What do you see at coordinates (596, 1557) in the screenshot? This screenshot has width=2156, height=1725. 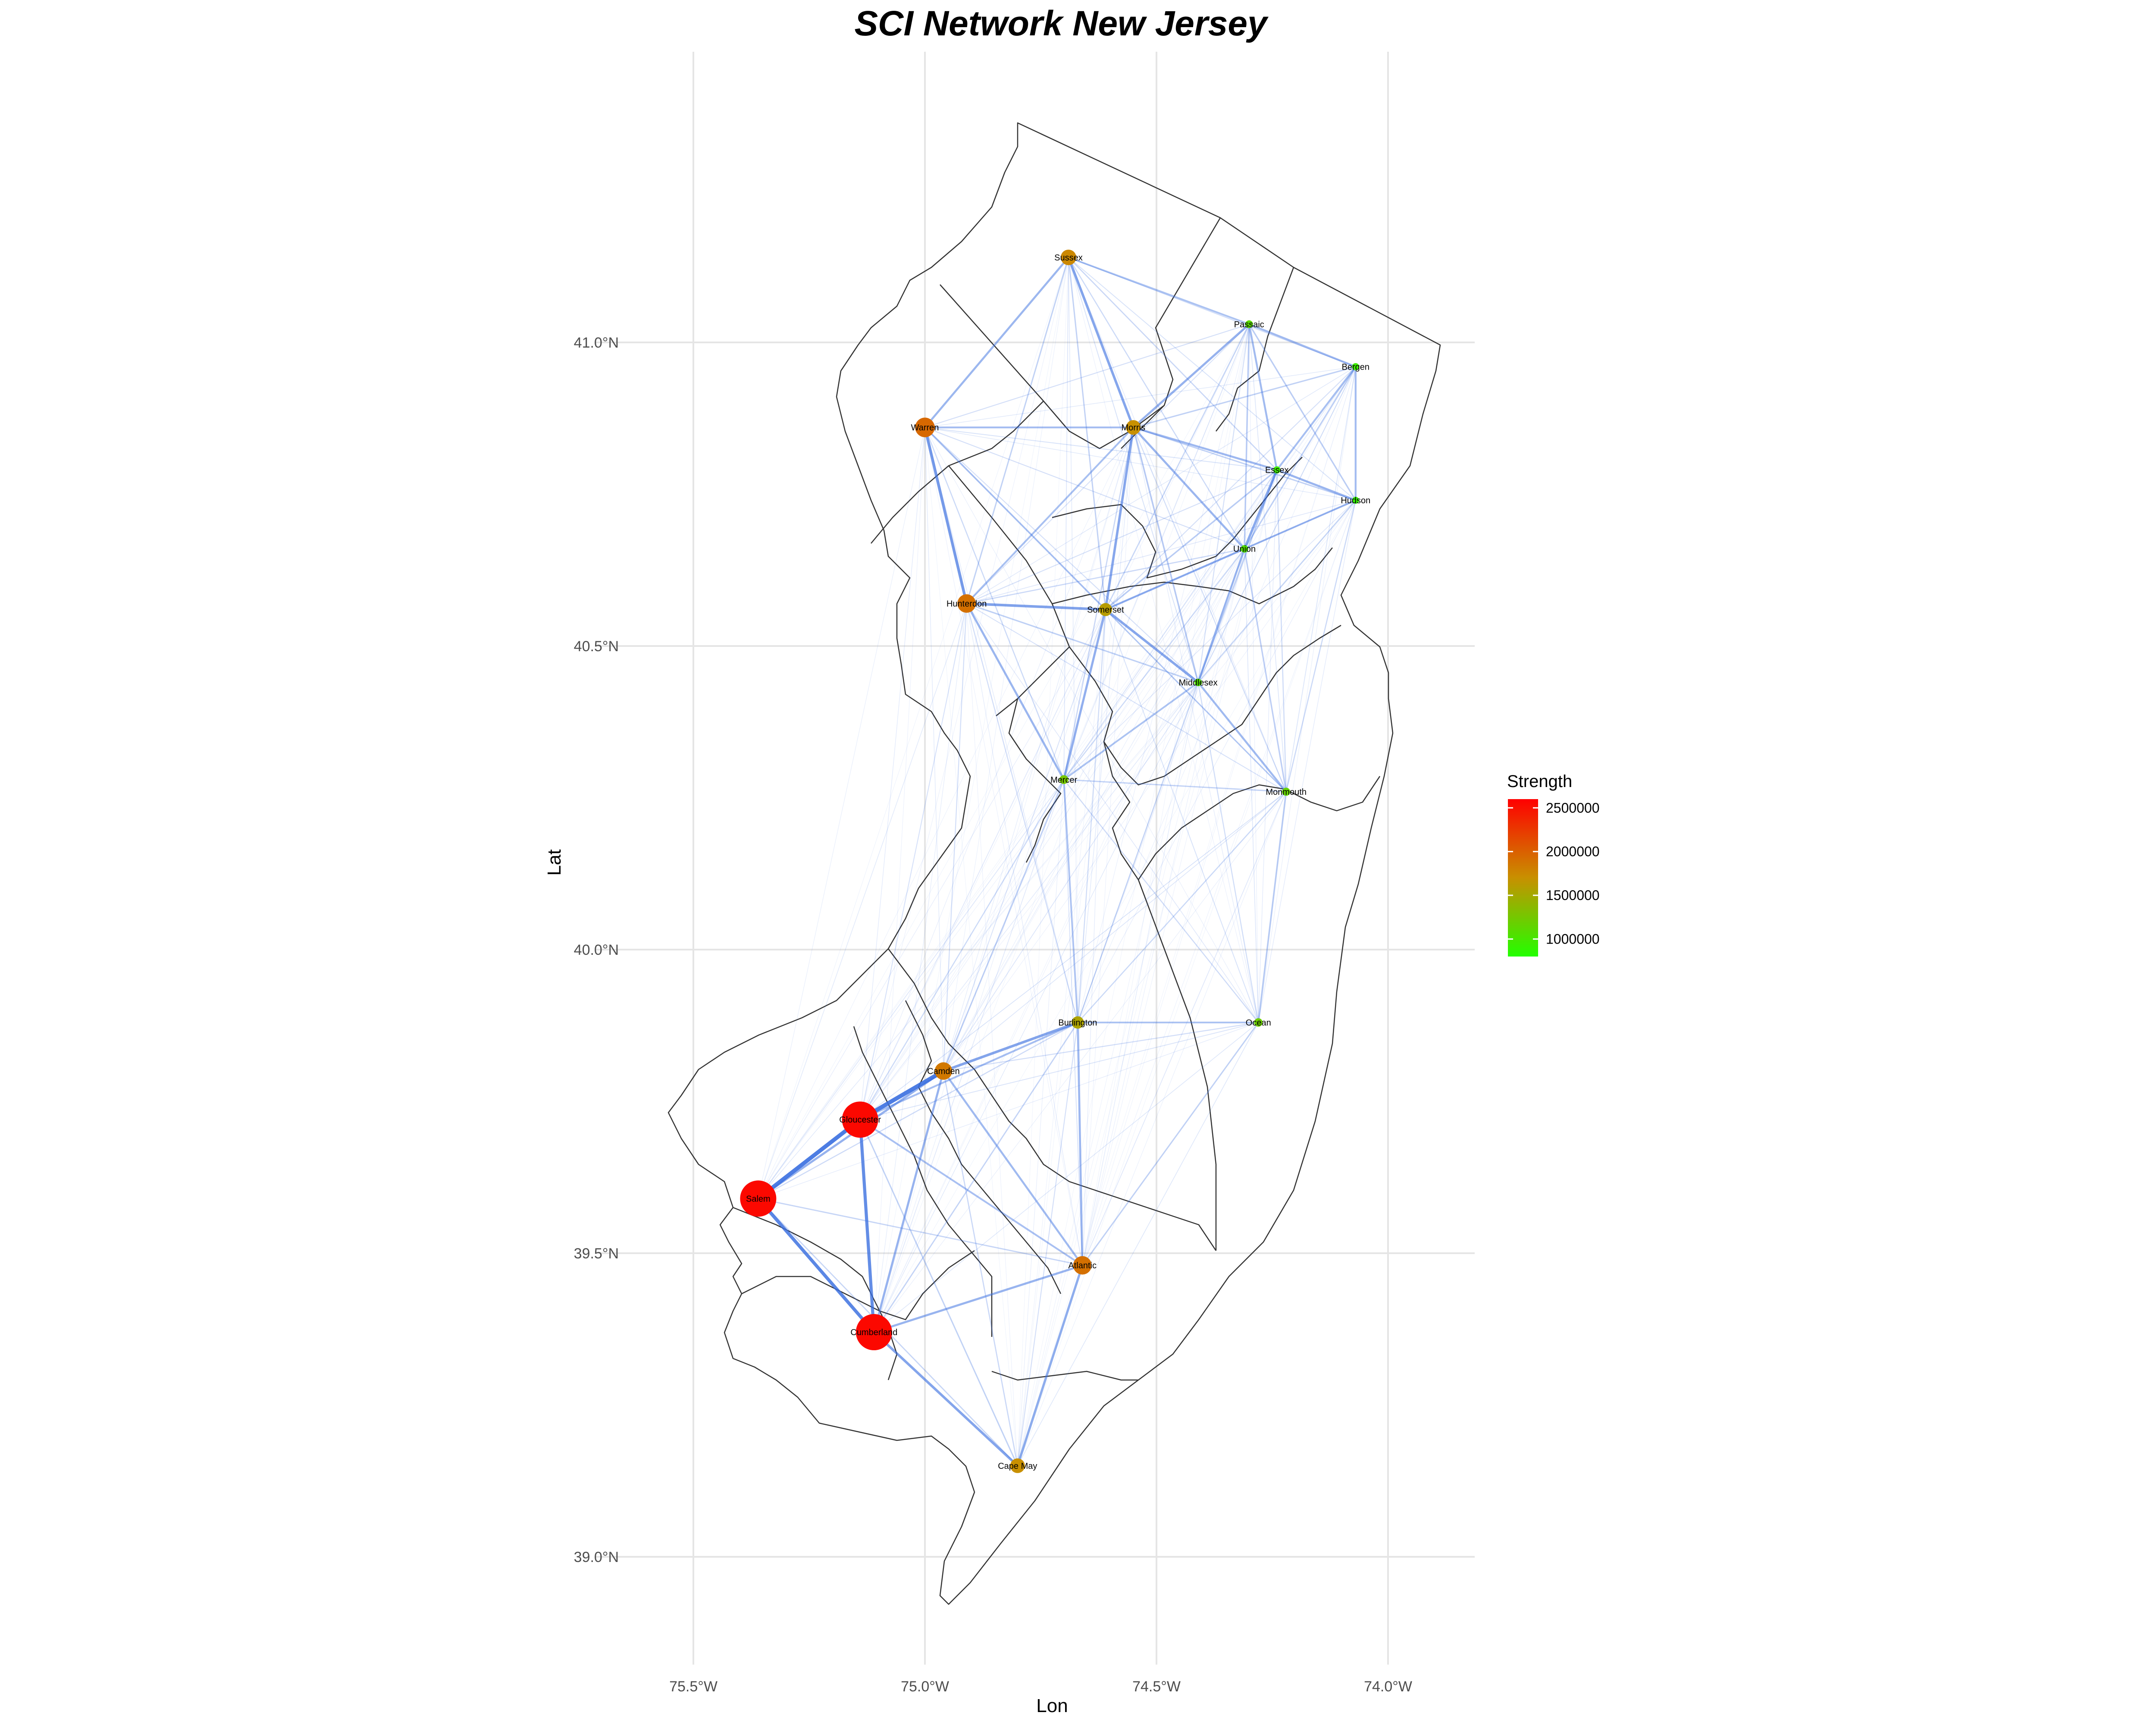 I see `y-tick-label: 39.0°N` at bounding box center [596, 1557].